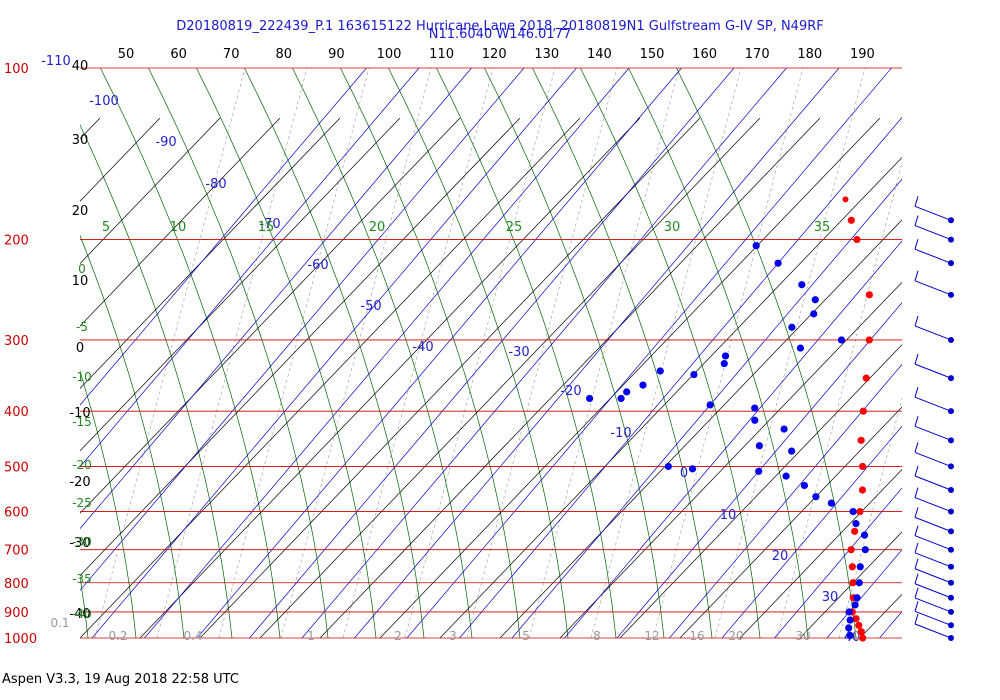 Image resolution: width=1000 pixels, height=700 pixels. I want to click on moist-adiabat-label: -35, so click(82, 579).